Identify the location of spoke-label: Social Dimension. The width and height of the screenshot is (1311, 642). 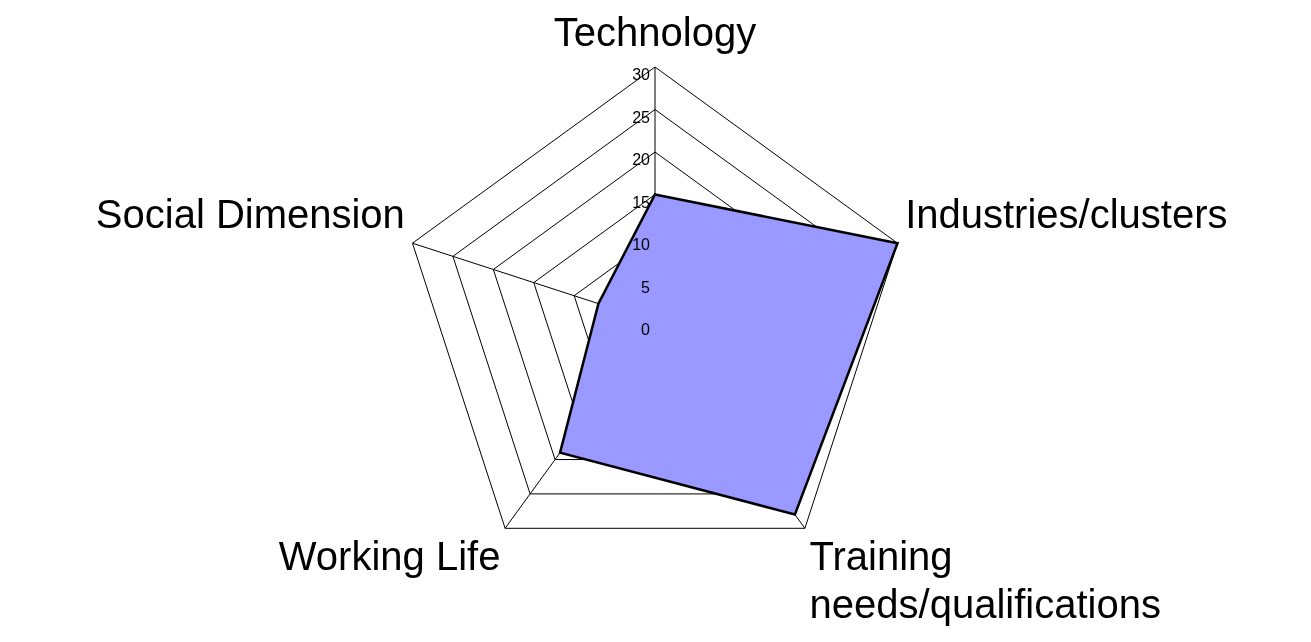
(250, 213).